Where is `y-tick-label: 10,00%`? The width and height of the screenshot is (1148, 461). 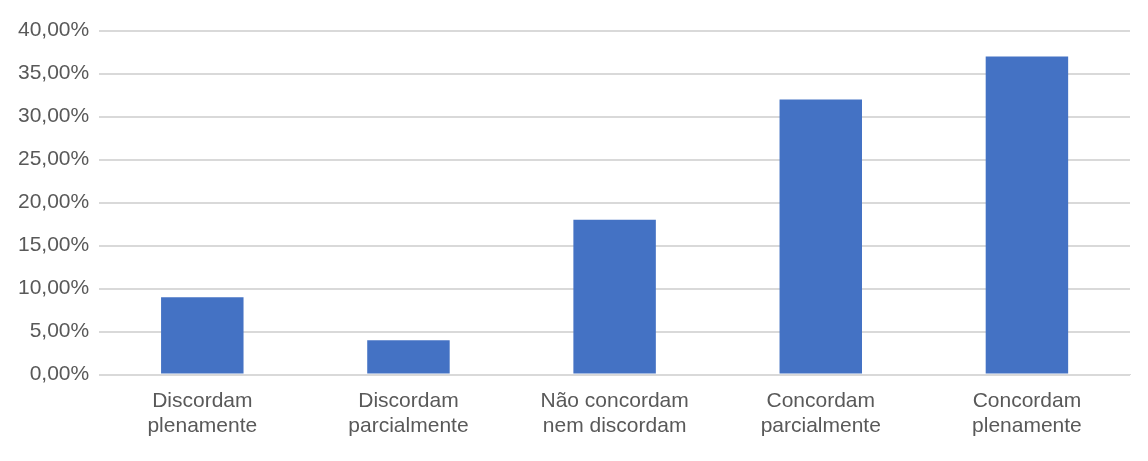 y-tick-label: 10,00% is located at coordinates (53, 287).